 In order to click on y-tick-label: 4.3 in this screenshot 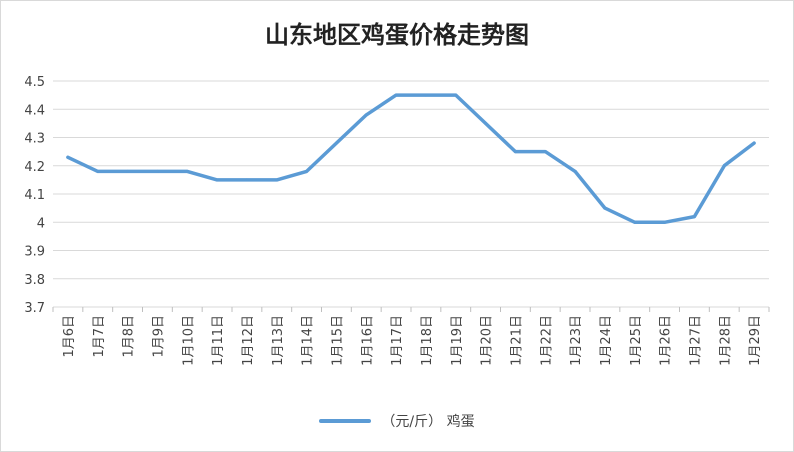, I will do `click(34, 139)`.